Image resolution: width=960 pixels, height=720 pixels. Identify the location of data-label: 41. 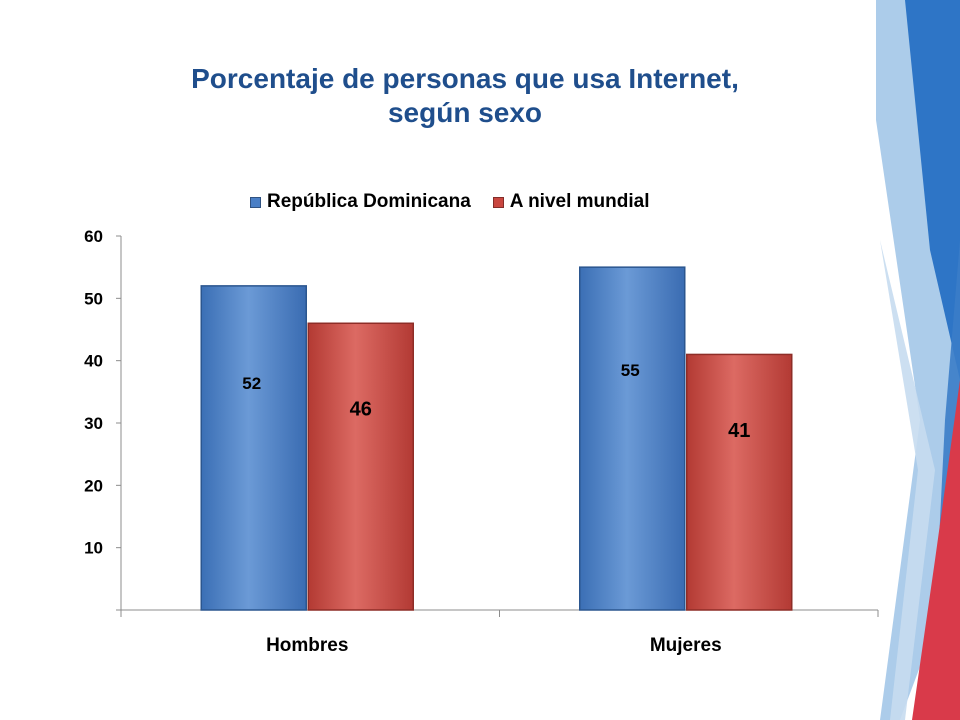
(739, 431).